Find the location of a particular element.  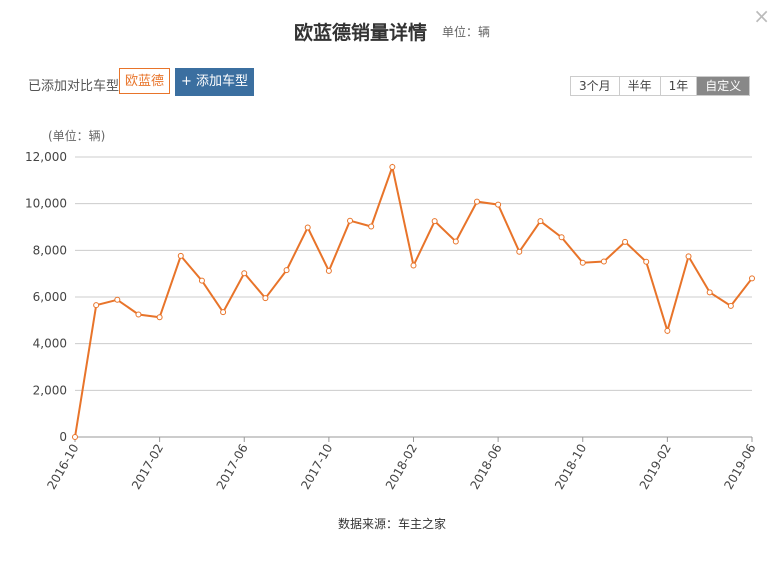

y-axis-label: (单位：辆) is located at coordinates (76, 135).